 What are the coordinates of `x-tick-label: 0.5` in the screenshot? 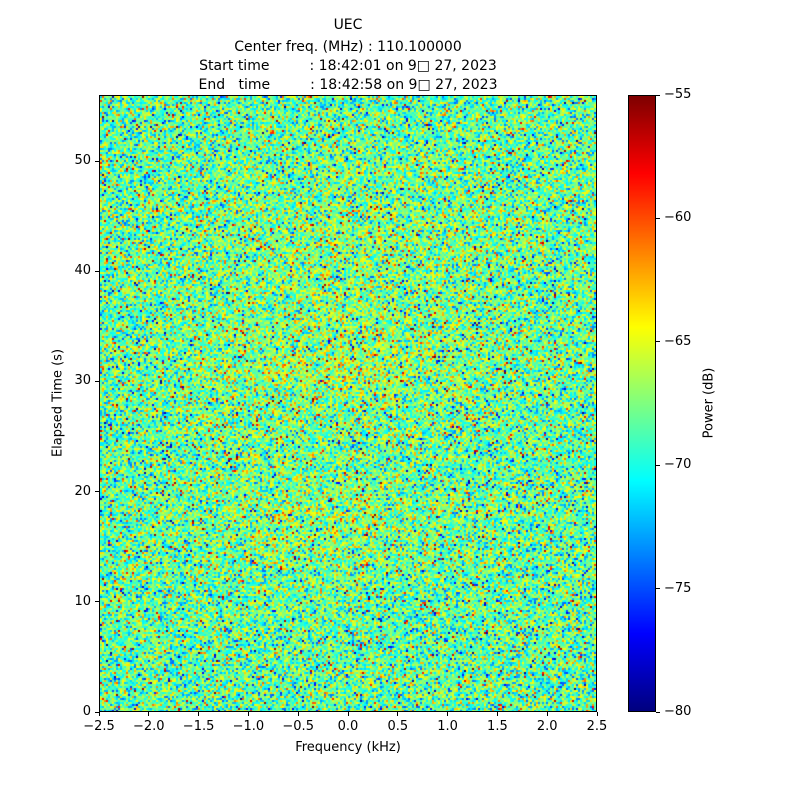 It's located at (398, 726).